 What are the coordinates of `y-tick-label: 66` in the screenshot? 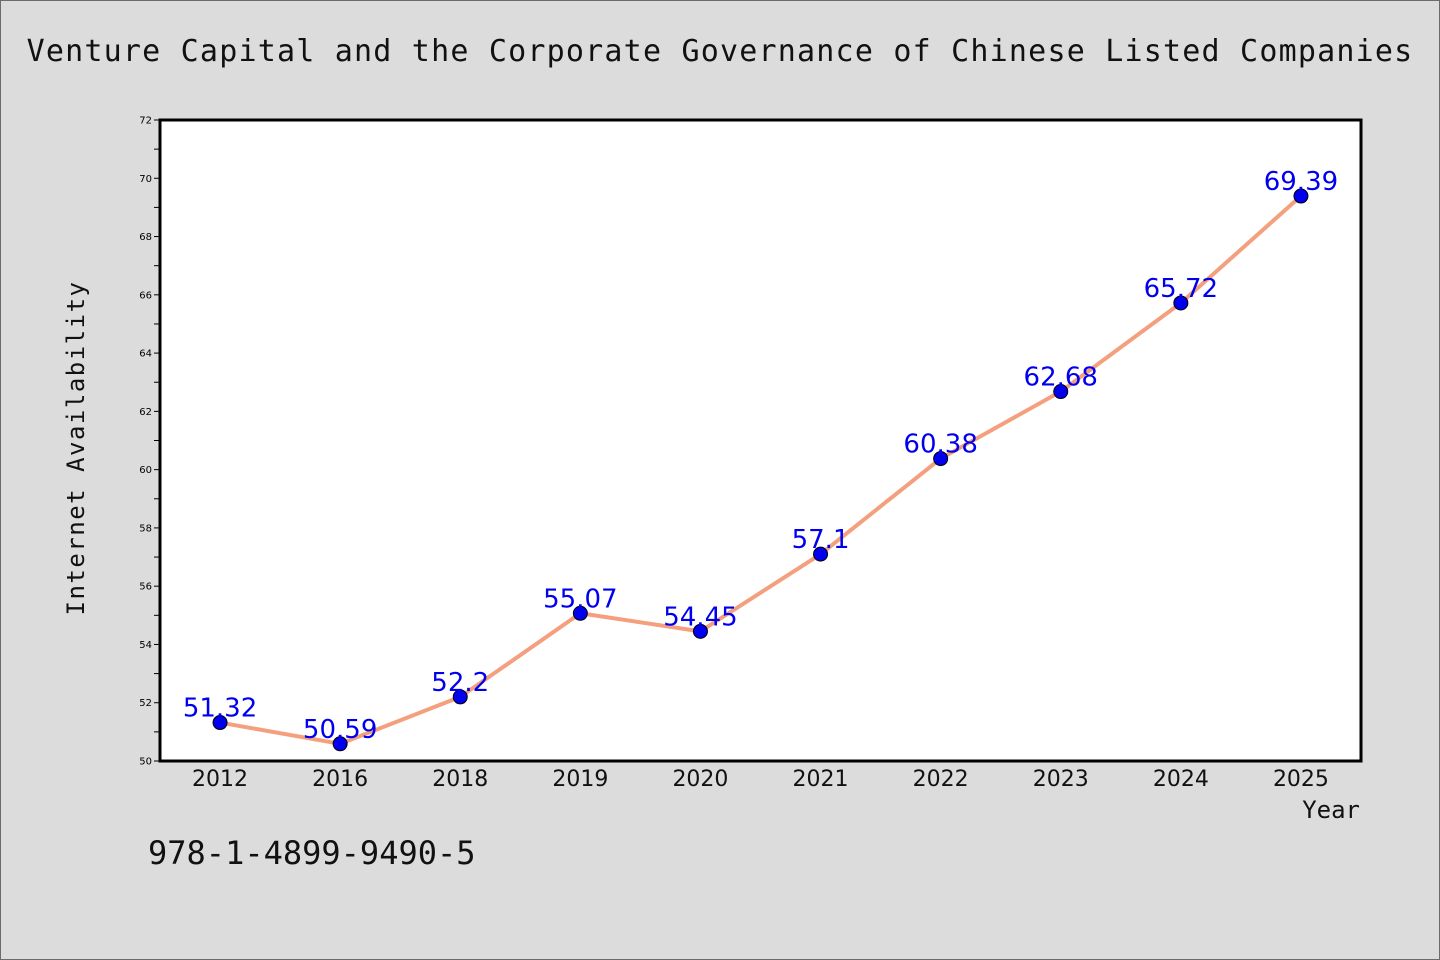 It's located at (145, 295).